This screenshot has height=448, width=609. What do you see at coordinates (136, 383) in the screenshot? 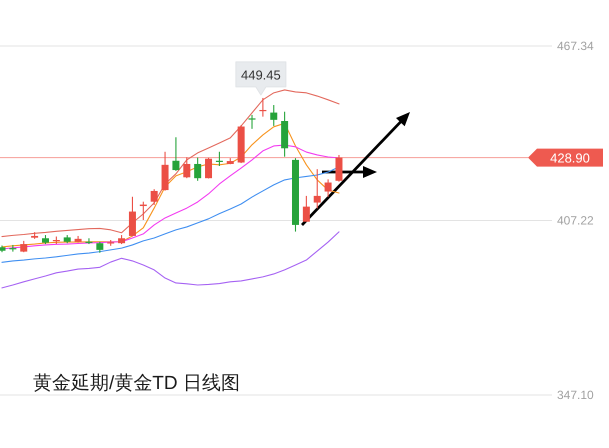
I see `text: 黄金延期/黄金TD 日线图` at bounding box center [136, 383].